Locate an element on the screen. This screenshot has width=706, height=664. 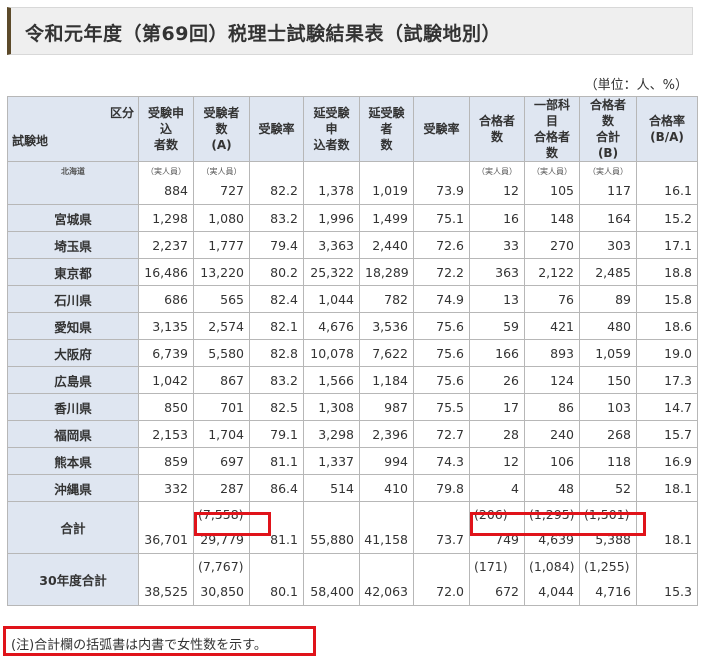
total-value: 72.0 is located at coordinates (450, 591).